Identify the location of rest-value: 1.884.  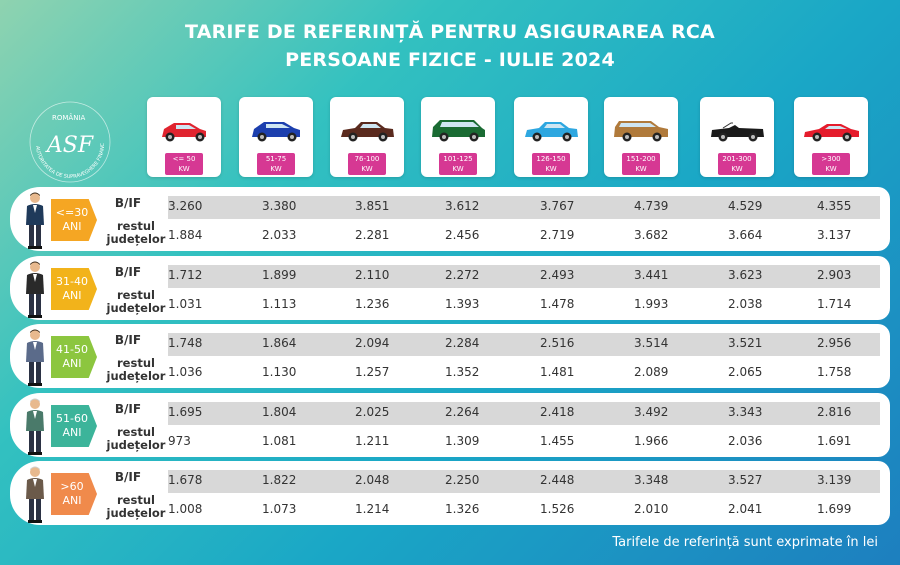
(185, 235).